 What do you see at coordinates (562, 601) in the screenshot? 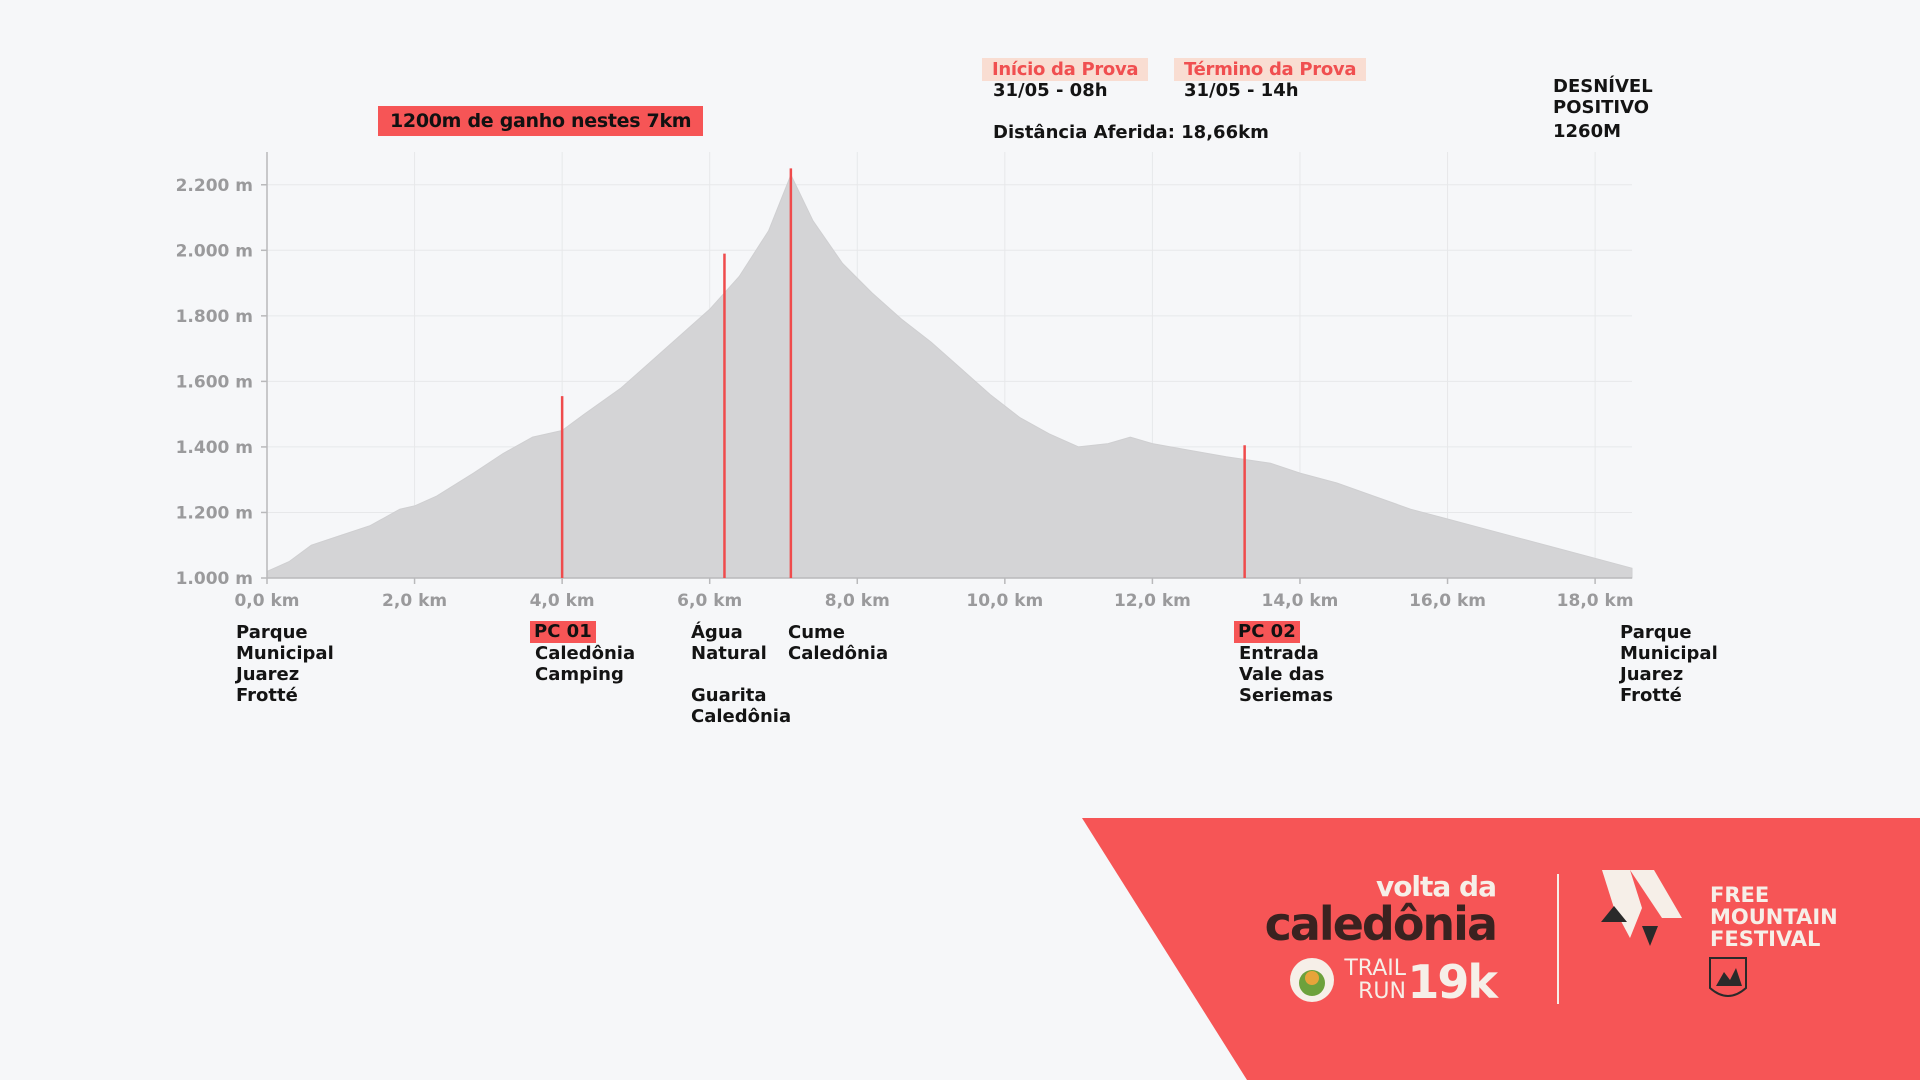
I see `x-tick-label: 4,0 km` at bounding box center [562, 601].